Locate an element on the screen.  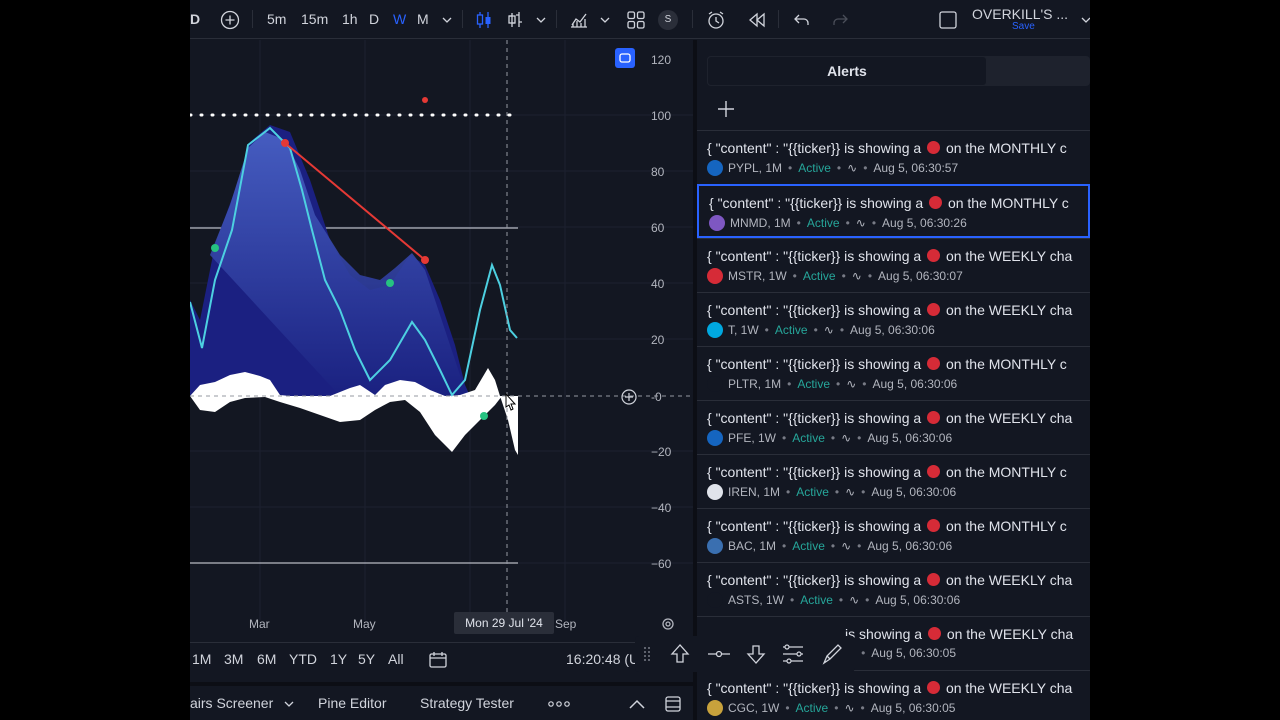
collapse-panel-chevron-up-icon is located at coordinates (637, 703).